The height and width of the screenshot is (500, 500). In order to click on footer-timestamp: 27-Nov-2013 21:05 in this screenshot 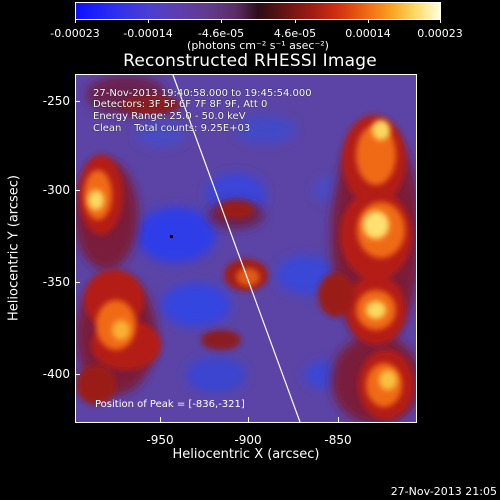, I will do `click(443, 491)`.